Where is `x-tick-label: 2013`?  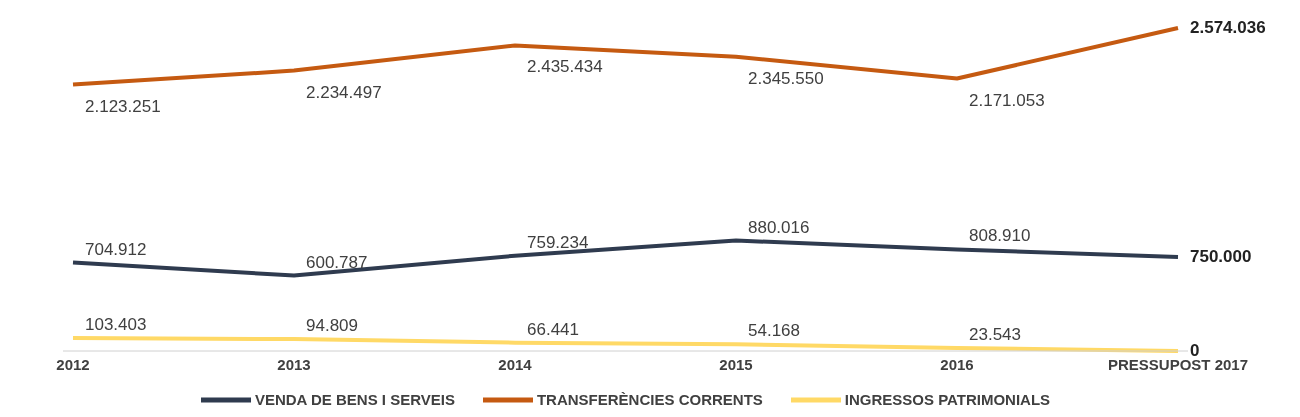 x-tick-label: 2013 is located at coordinates (294, 364).